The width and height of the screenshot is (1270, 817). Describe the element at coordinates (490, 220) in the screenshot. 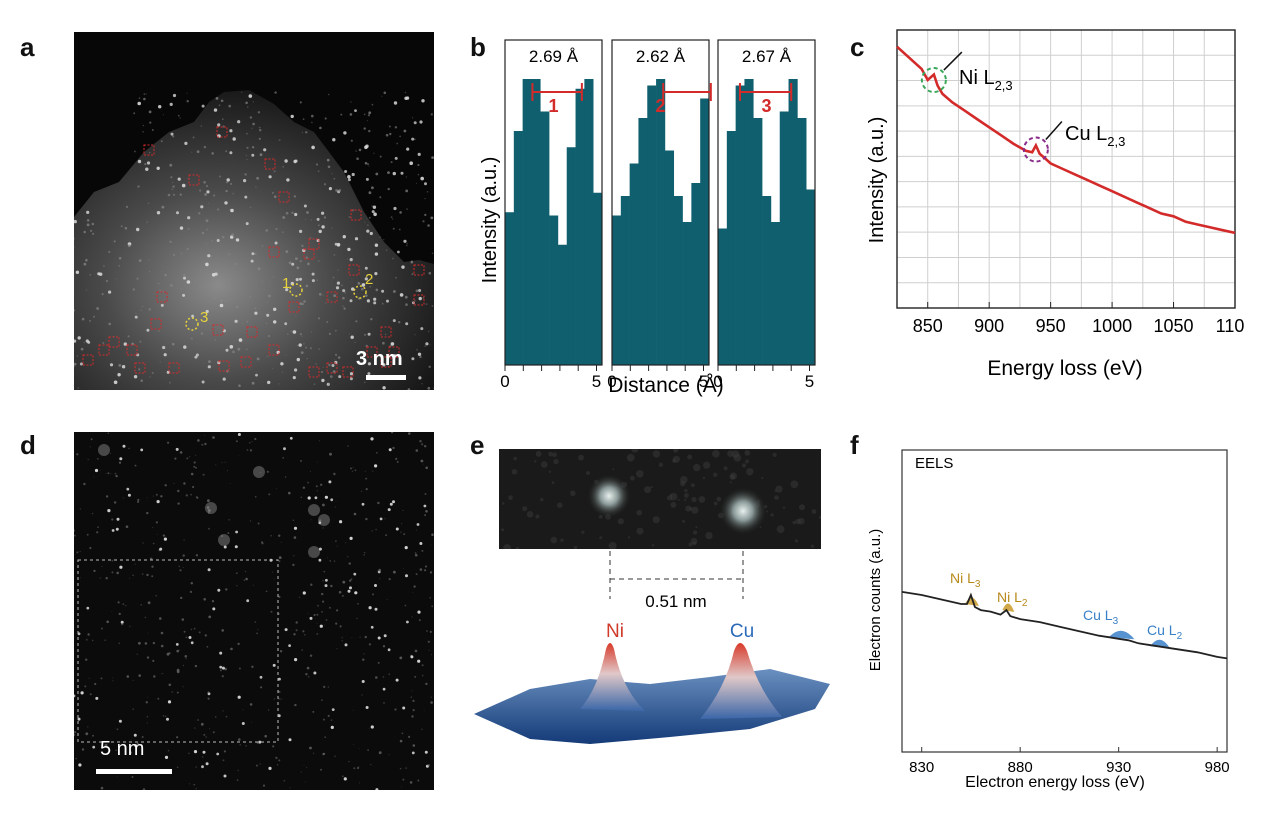

I see `chart-b-ylabel: Intensity (a.u.)` at that location.